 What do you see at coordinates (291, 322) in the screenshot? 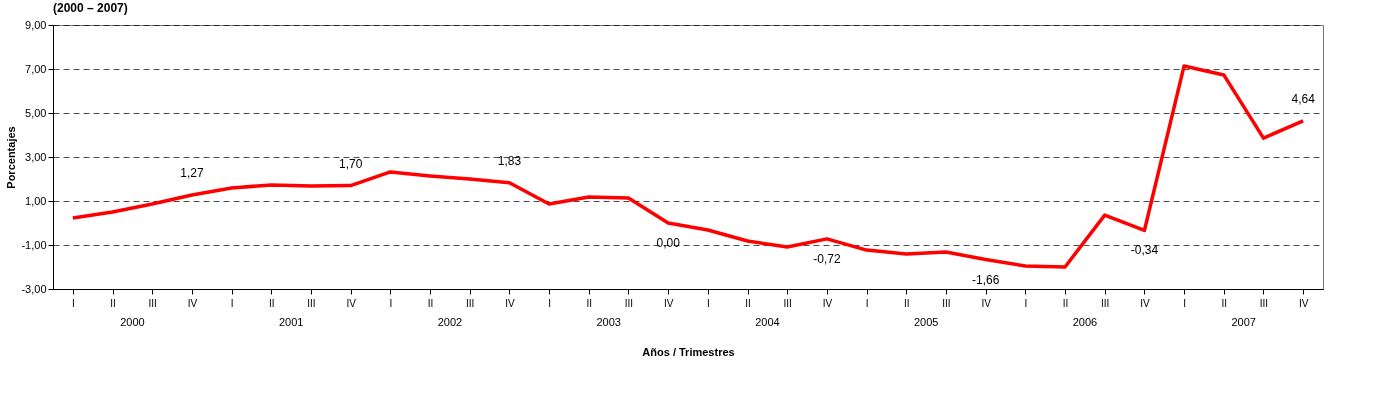
I see `text: 2001` at bounding box center [291, 322].